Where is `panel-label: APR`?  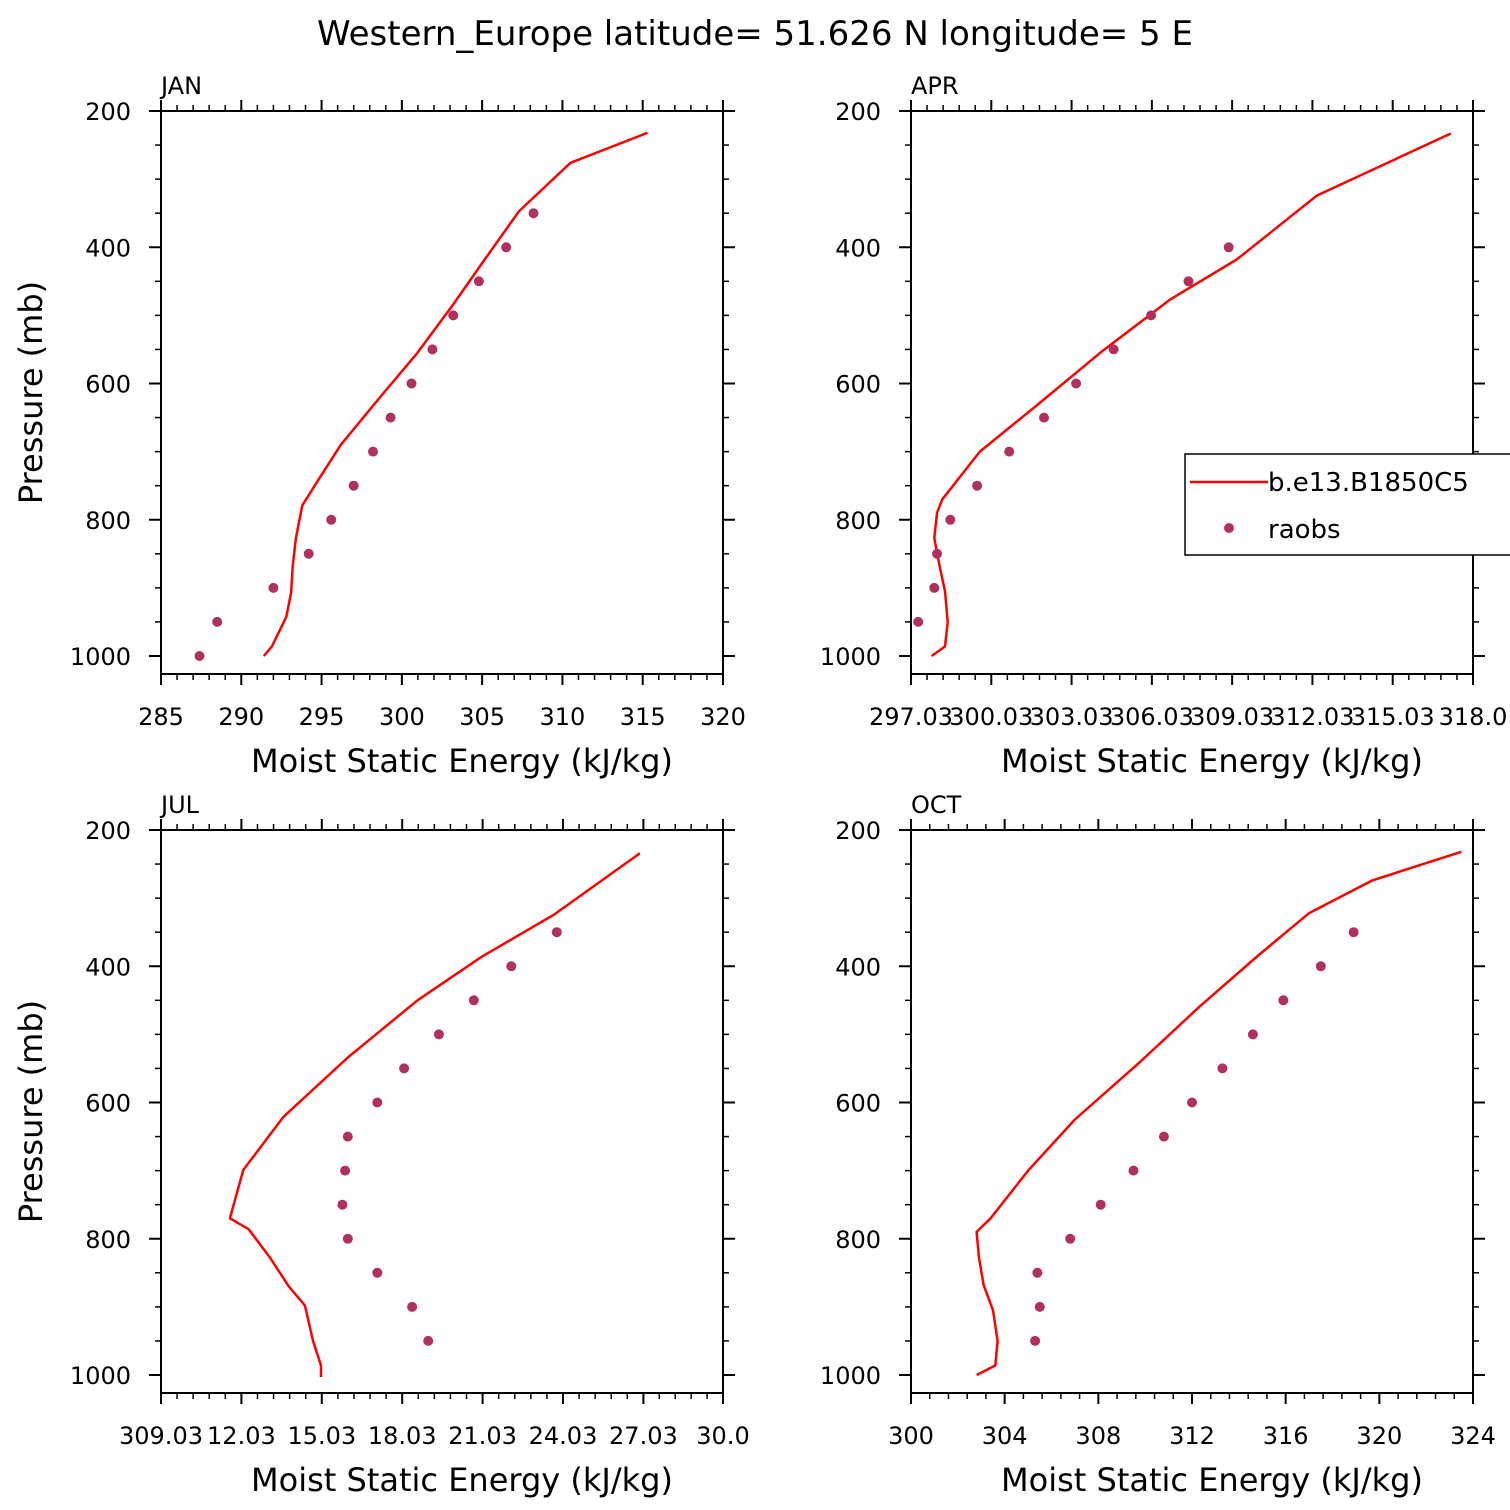 panel-label: APR is located at coordinates (935, 86).